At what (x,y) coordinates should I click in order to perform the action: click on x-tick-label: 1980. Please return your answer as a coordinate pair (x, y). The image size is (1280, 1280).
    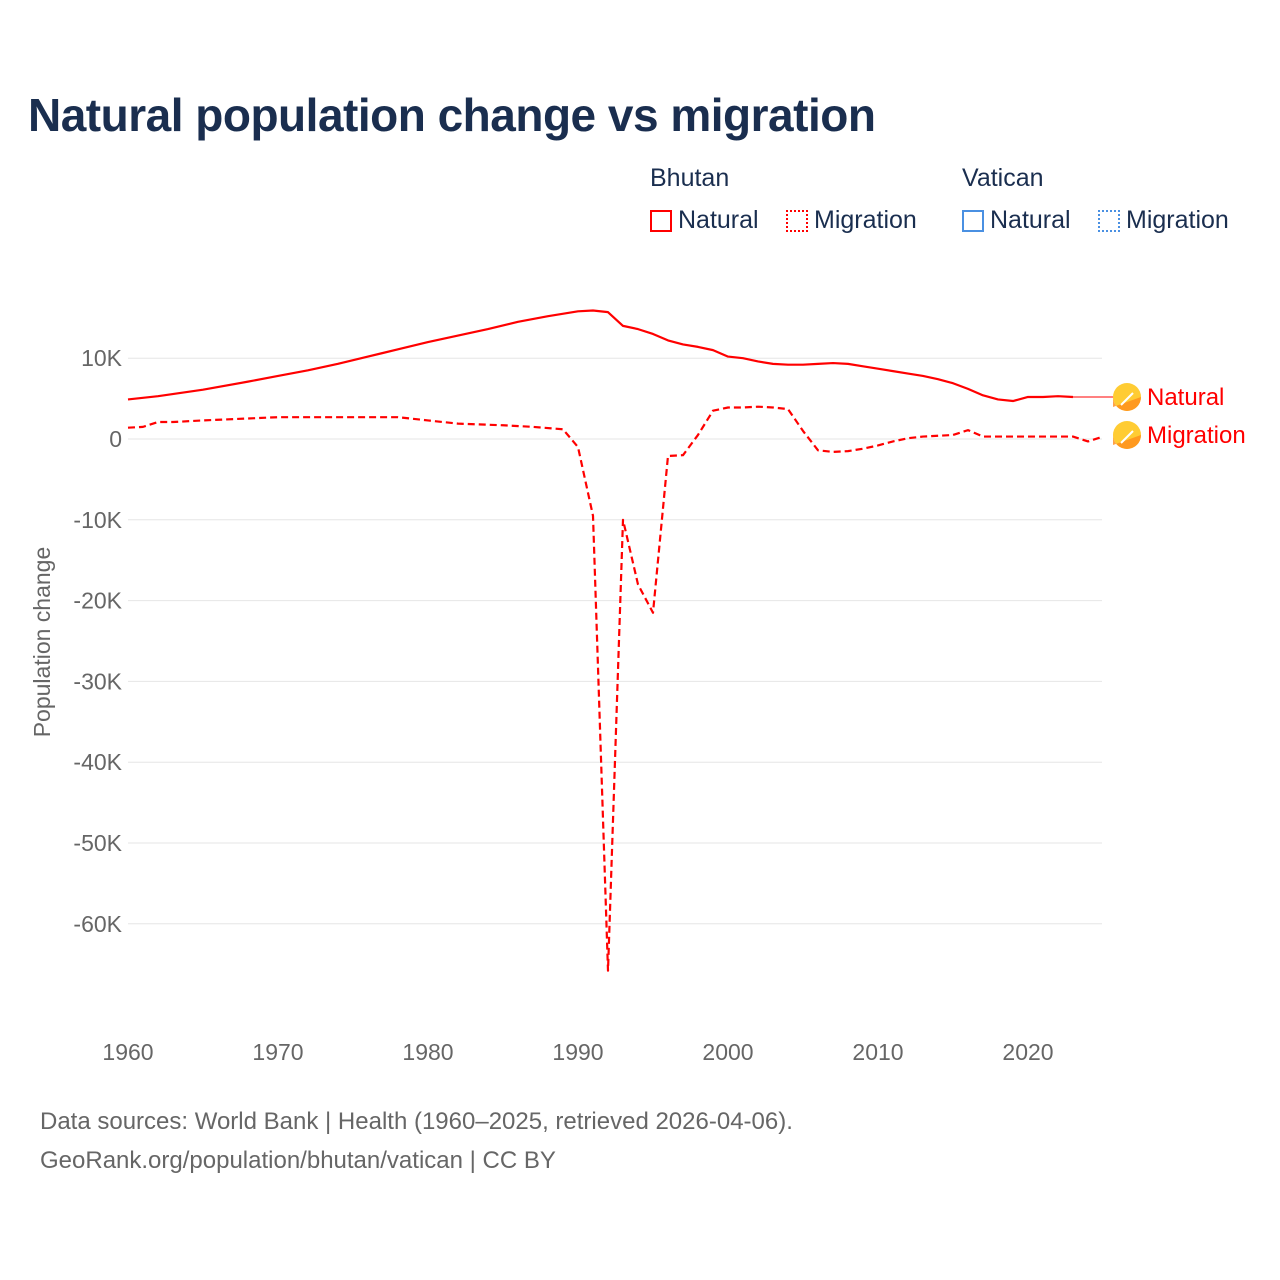
    Looking at the image, I should click on (427, 1052).